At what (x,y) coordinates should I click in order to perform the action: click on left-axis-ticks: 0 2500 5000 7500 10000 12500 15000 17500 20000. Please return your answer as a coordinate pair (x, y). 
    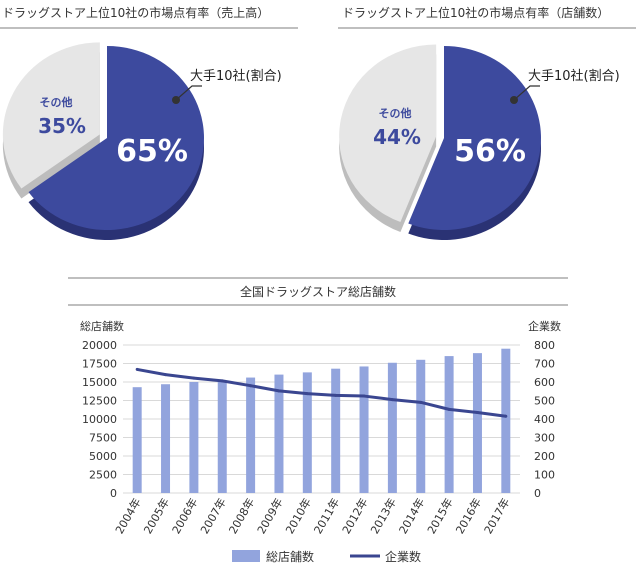
    Looking at the image, I should click on (99, 419).